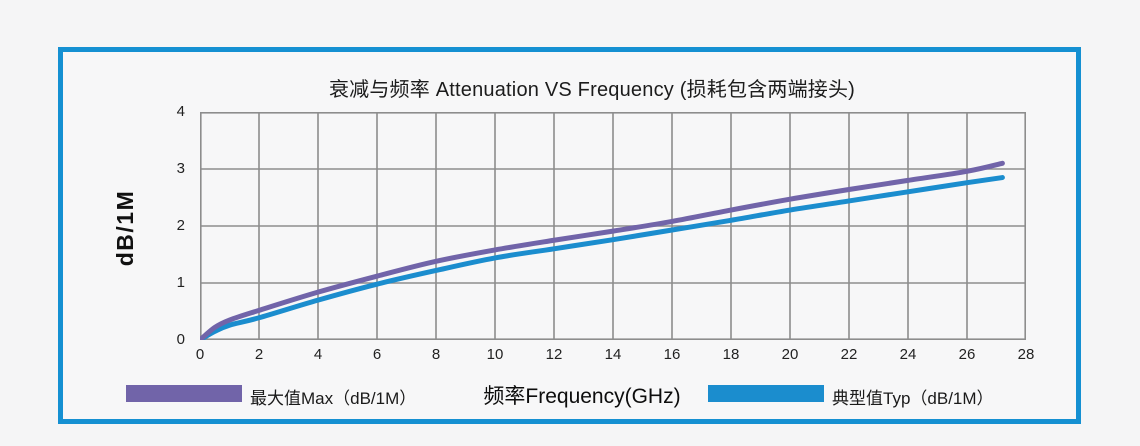  I want to click on y-axis-title: dB/1M, so click(125, 228).